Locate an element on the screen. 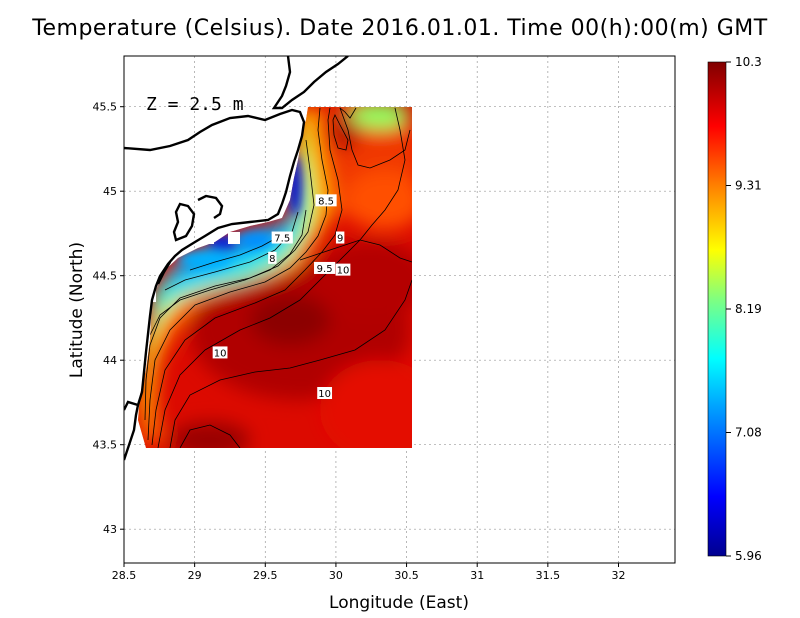  y-tick-label: 45 is located at coordinates (110, 191).